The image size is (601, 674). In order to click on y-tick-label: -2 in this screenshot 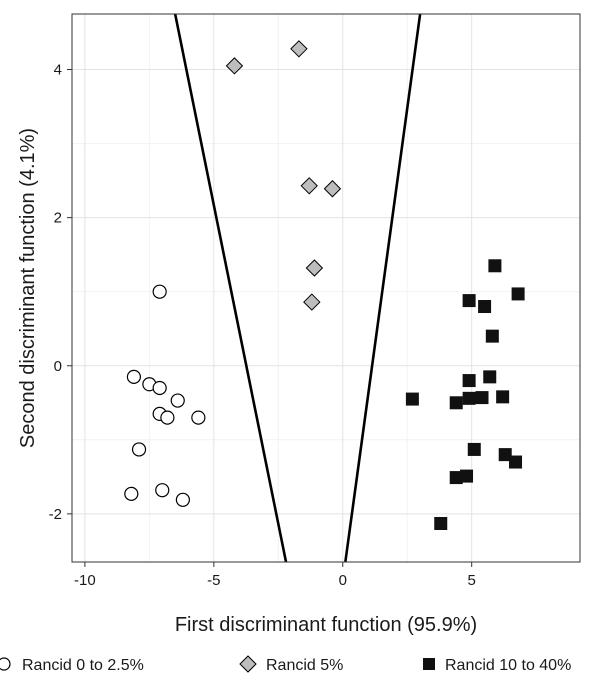, I will do `click(55, 514)`.